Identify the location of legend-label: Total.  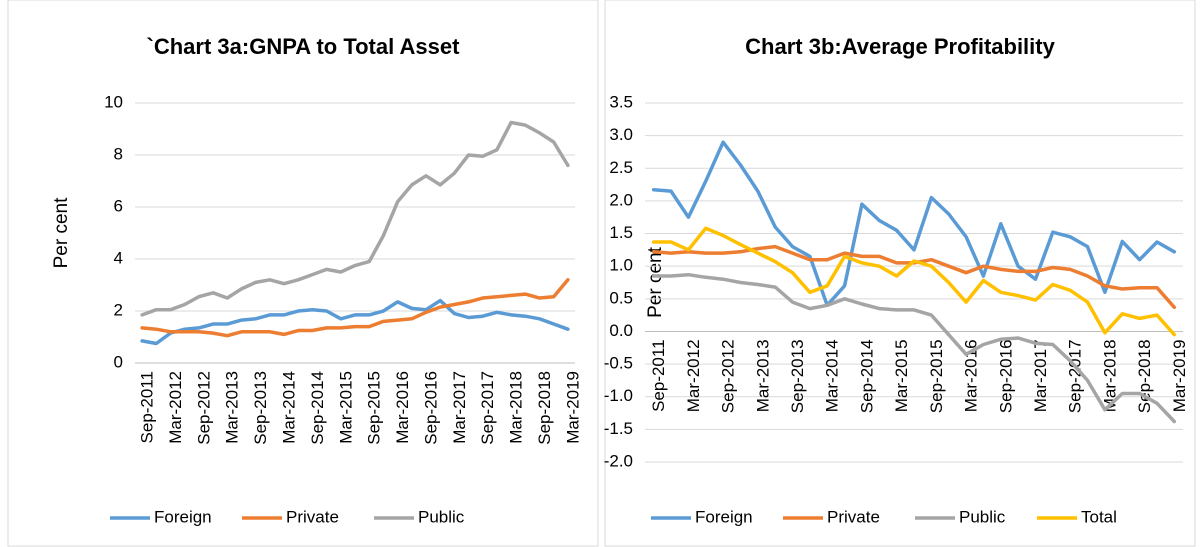
(1099, 516).